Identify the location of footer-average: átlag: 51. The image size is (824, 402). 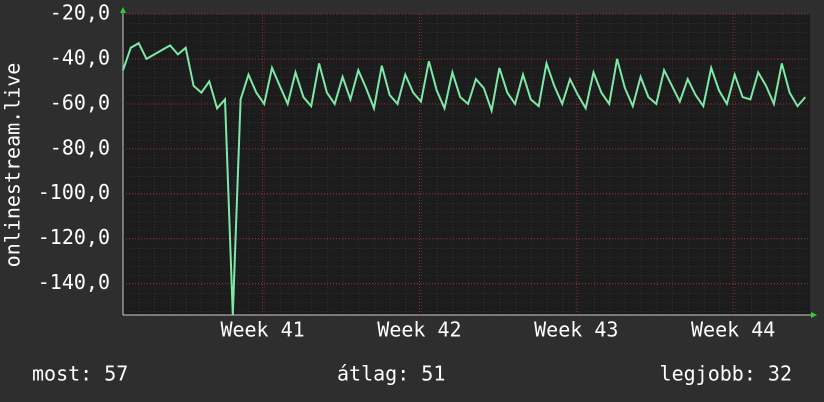
(391, 374).